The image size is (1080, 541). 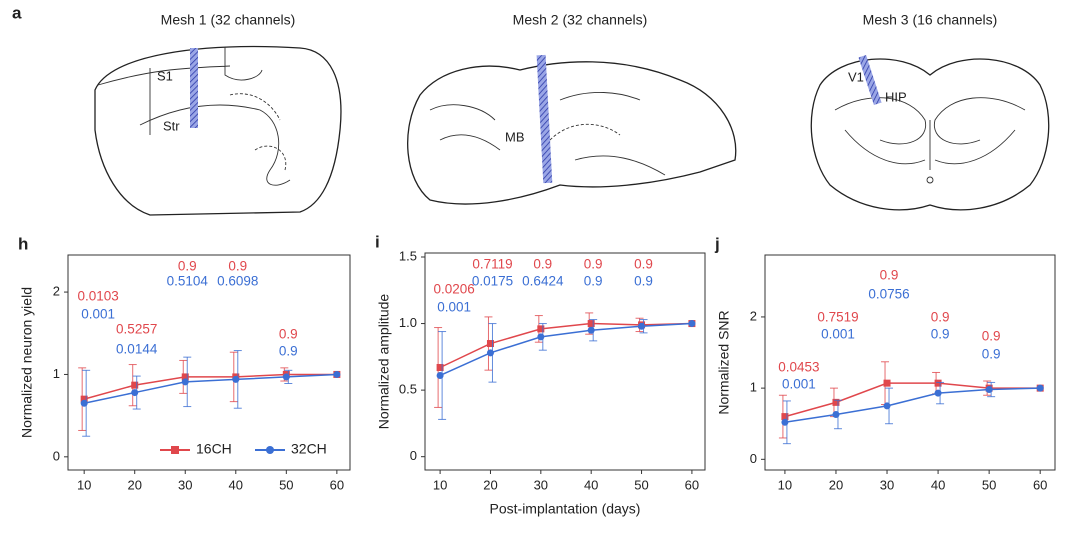 What do you see at coordinates (856, 76) in the screenshot?
I see `region-label: V1` at bounding box center [856, 76].